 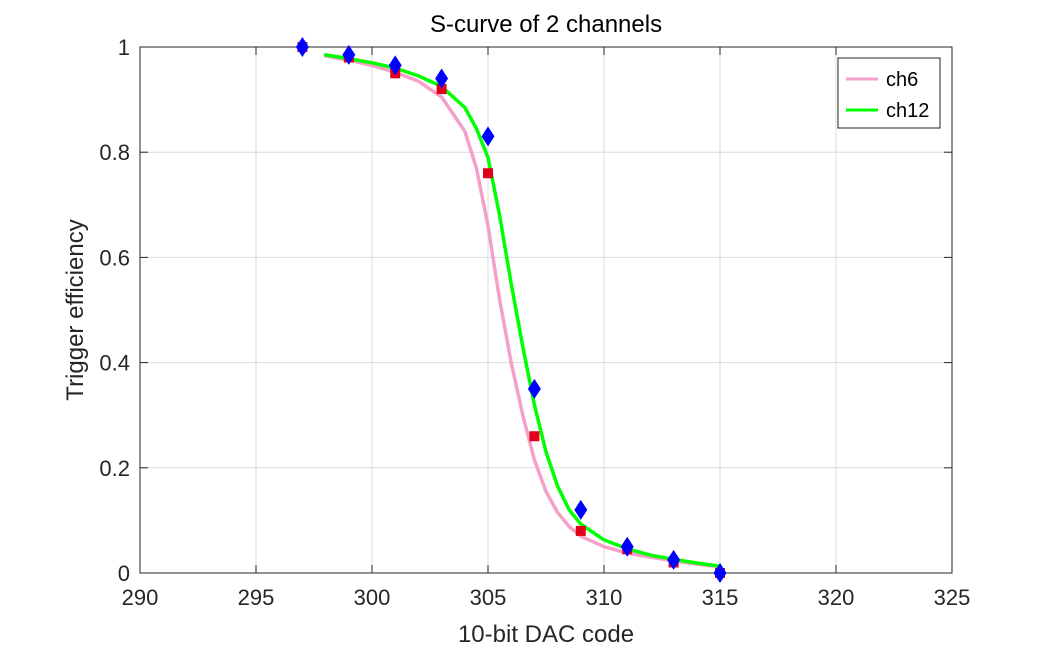 I want to click on x-tick-label: 320, so click(x=836, y=597).